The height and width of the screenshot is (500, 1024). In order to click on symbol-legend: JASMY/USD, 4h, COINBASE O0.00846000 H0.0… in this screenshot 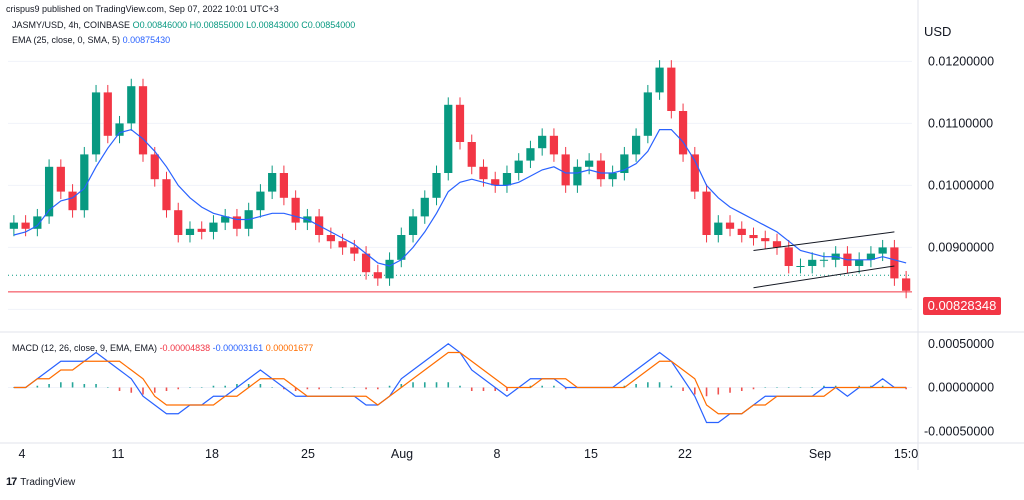, I will do `click(183, 25)`.